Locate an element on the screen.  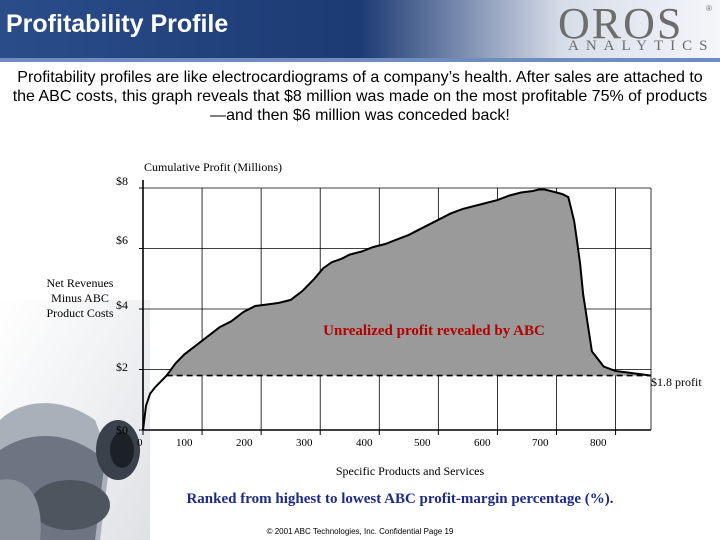
y-tick-label: $6 is located at coordinates (122, 240).